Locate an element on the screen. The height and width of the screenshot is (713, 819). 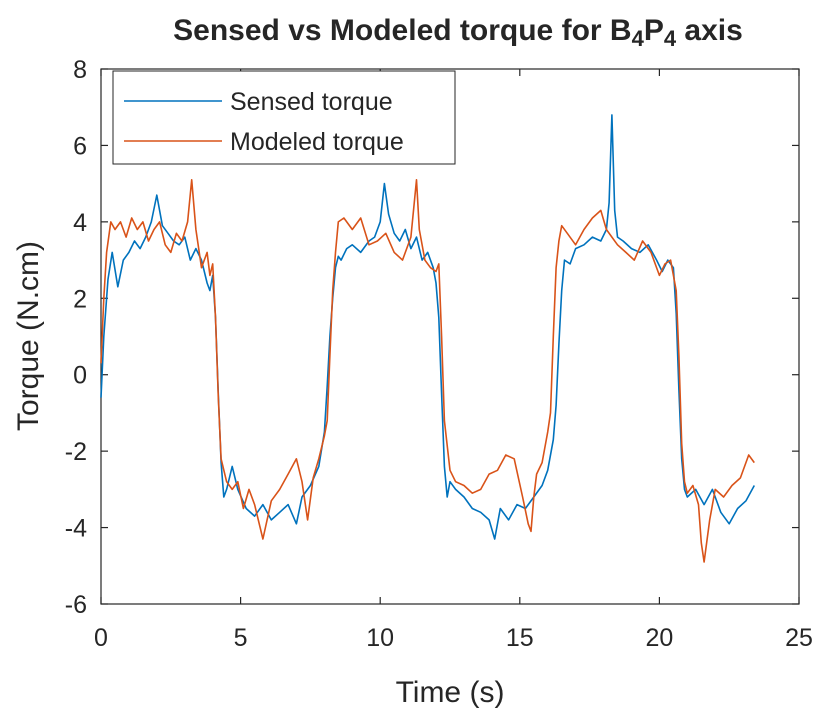
x-tick-label: 20 is located at coordinates (659, 638).